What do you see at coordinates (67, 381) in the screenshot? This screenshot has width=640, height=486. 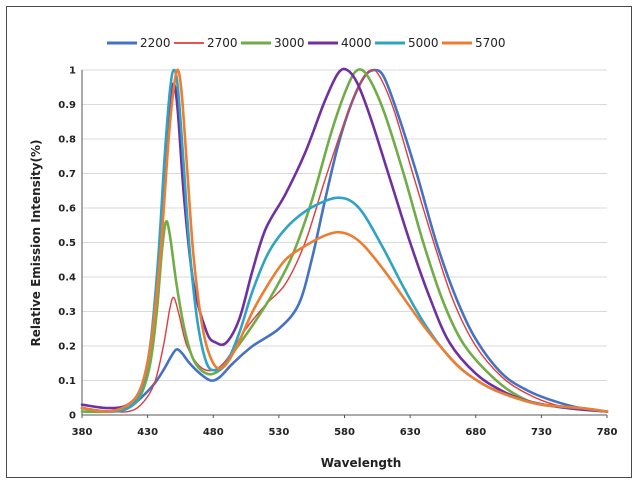 I see `y-tick-label: 0.1` at bounding box center [67, 381].